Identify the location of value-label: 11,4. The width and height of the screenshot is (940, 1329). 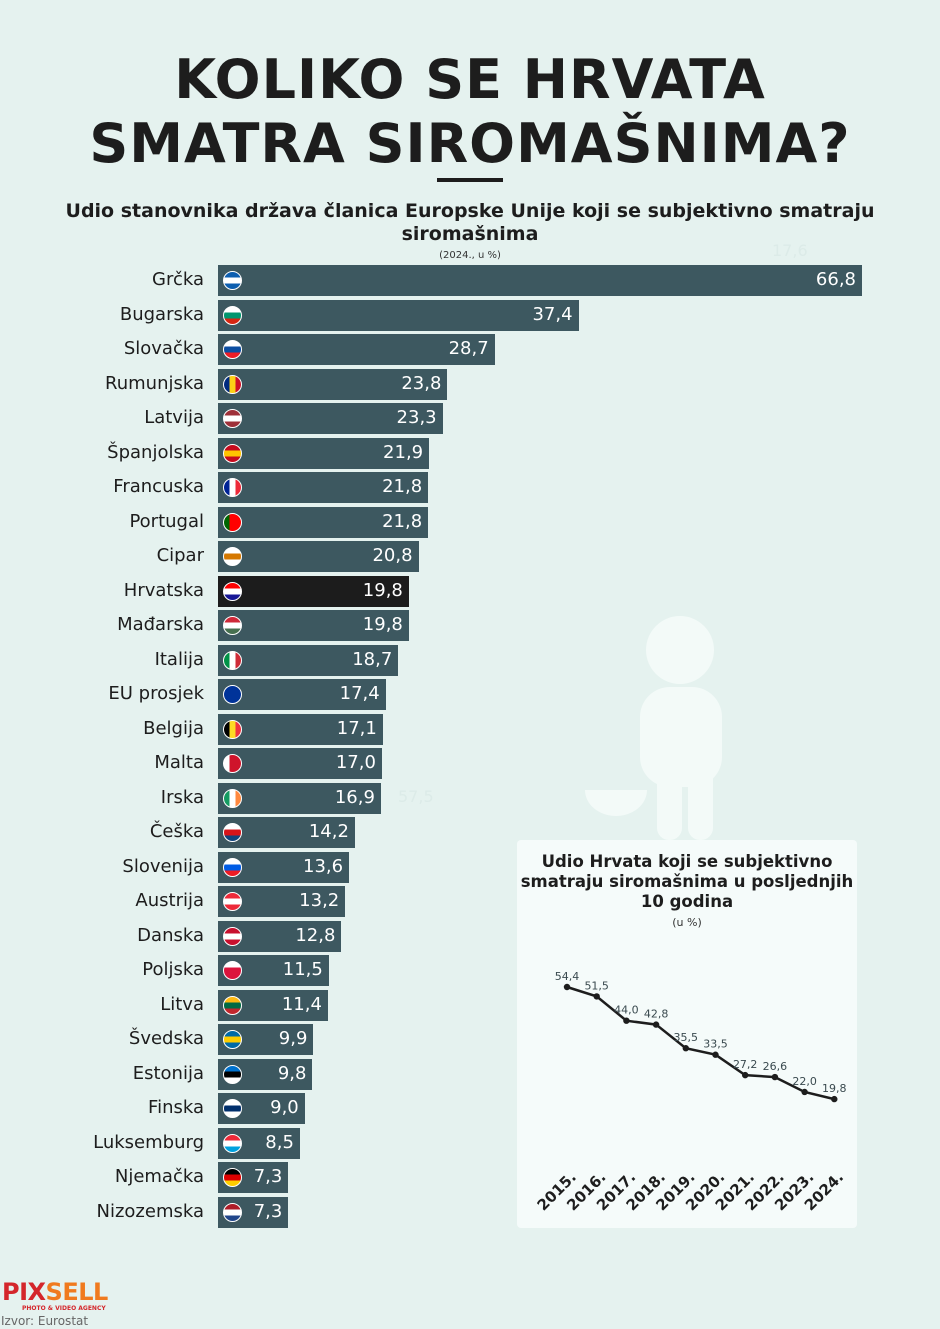
(301, 1004).